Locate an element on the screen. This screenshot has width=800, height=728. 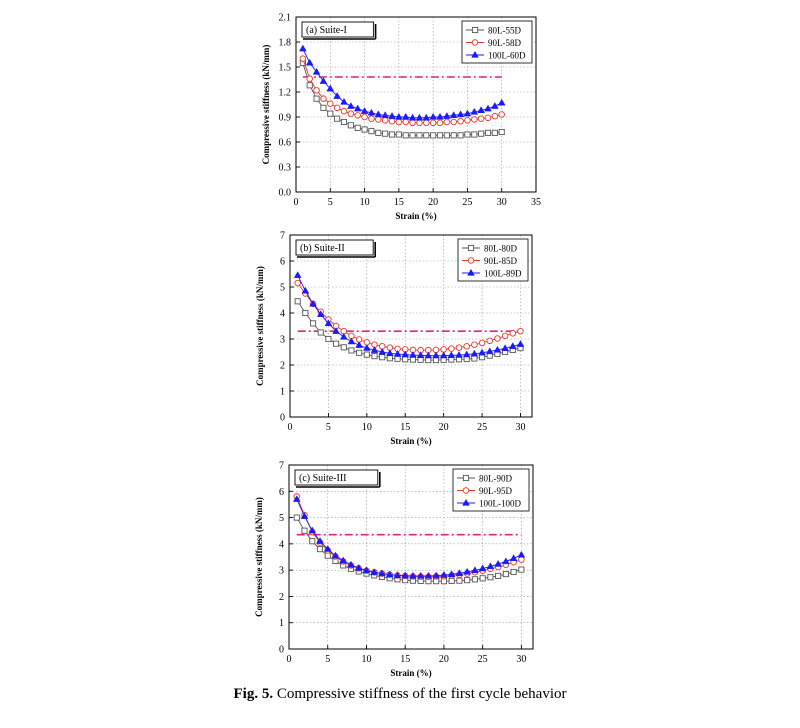
legend: 80L-80D 90L-85D 100L-89D is located at coordinates (493, 260).